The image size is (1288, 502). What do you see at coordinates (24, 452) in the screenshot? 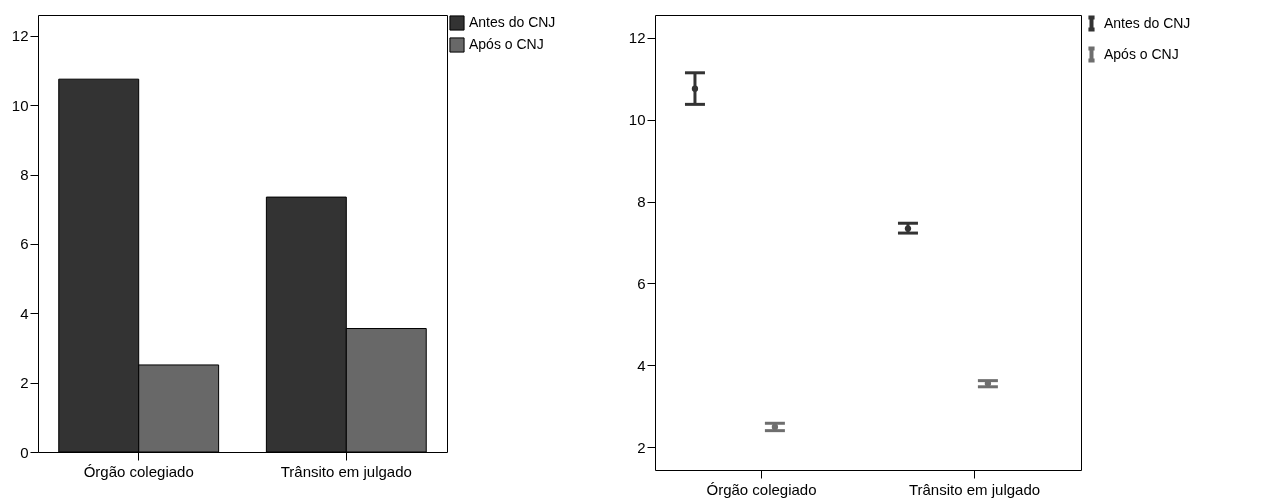
I see `y-tick-label: 0` at bounding box center [24, 452].